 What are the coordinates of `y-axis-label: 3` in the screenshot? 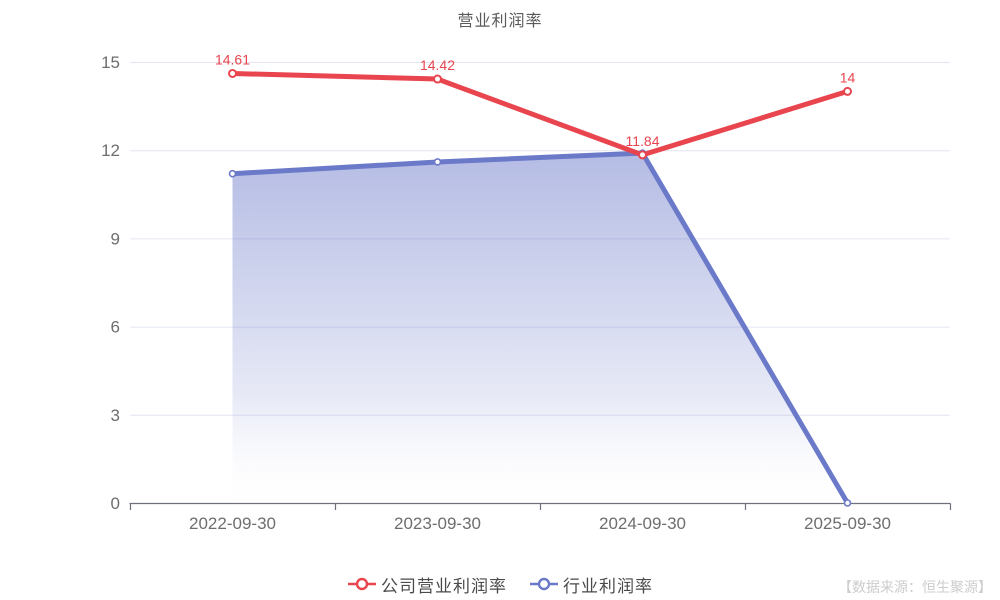 It's located at (115, 415).